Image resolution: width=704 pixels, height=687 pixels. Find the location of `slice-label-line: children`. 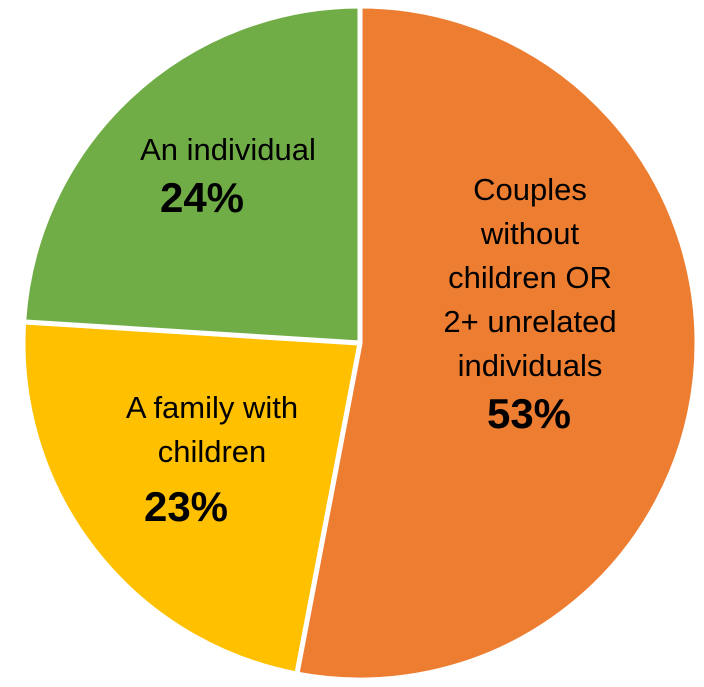

slice-label-line: children is located at coordinates (212, 451).